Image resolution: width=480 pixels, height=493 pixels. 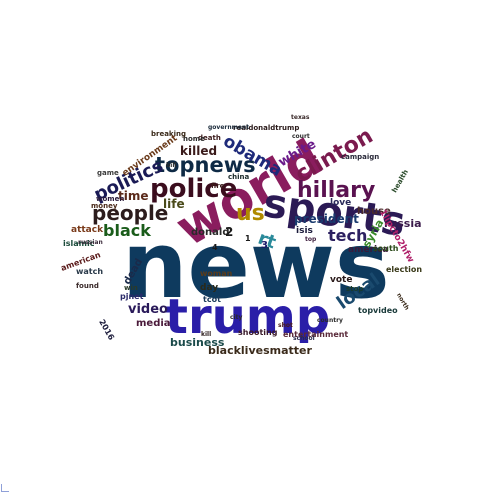 I want to click on word-2: 2, so click(x=229, y=232).